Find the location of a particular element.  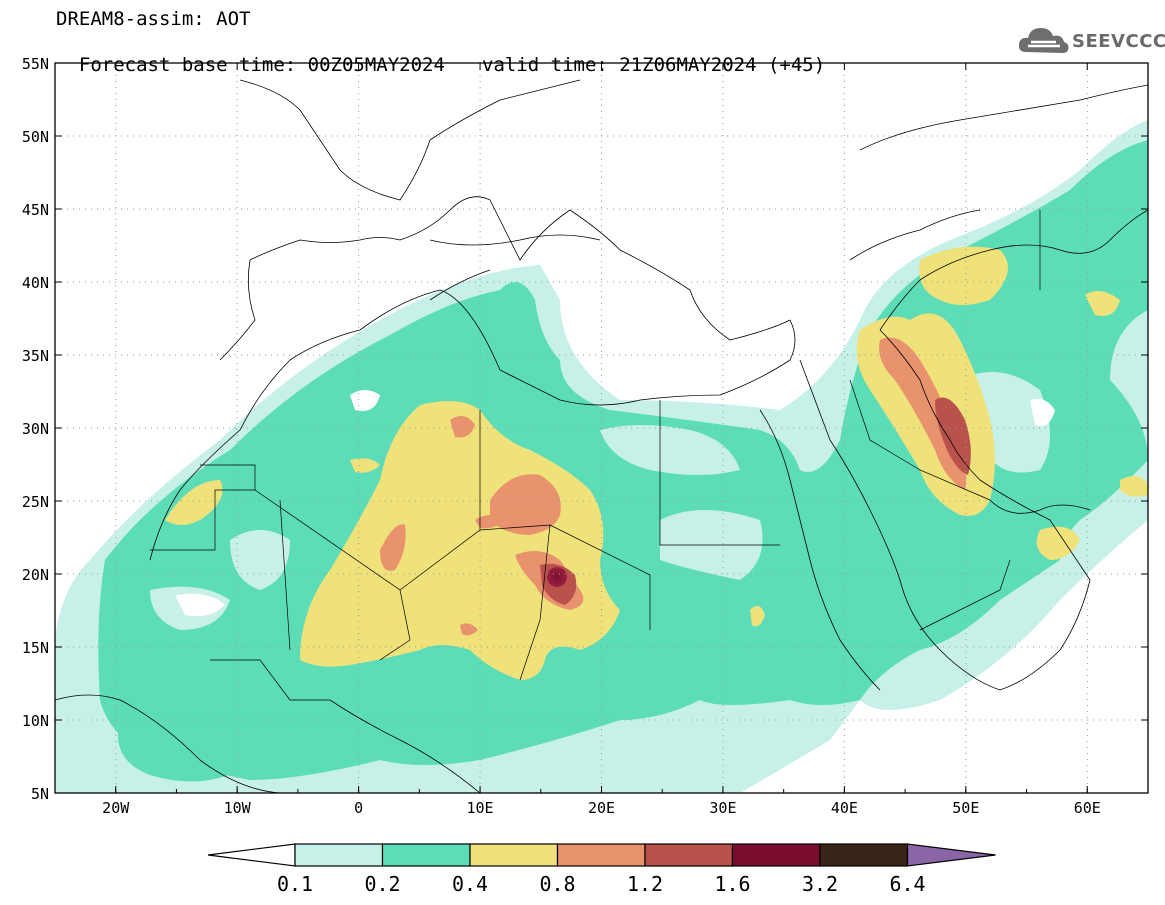

colorbar-label: 6.4 is located at coordinates (907, 884).